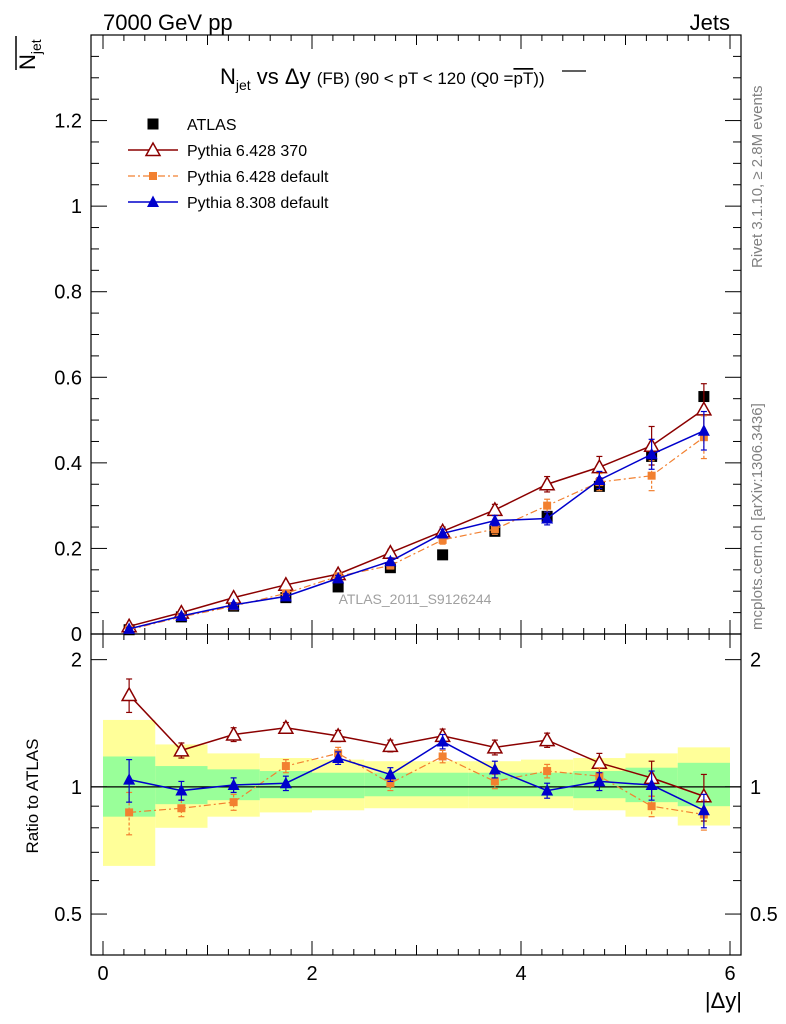 The height and width of the screenshot is (1024, 786). What do you see at coordinates (538, 78) in the screenshot?
I see `title-end: ))` at bounding box center [538, 78].